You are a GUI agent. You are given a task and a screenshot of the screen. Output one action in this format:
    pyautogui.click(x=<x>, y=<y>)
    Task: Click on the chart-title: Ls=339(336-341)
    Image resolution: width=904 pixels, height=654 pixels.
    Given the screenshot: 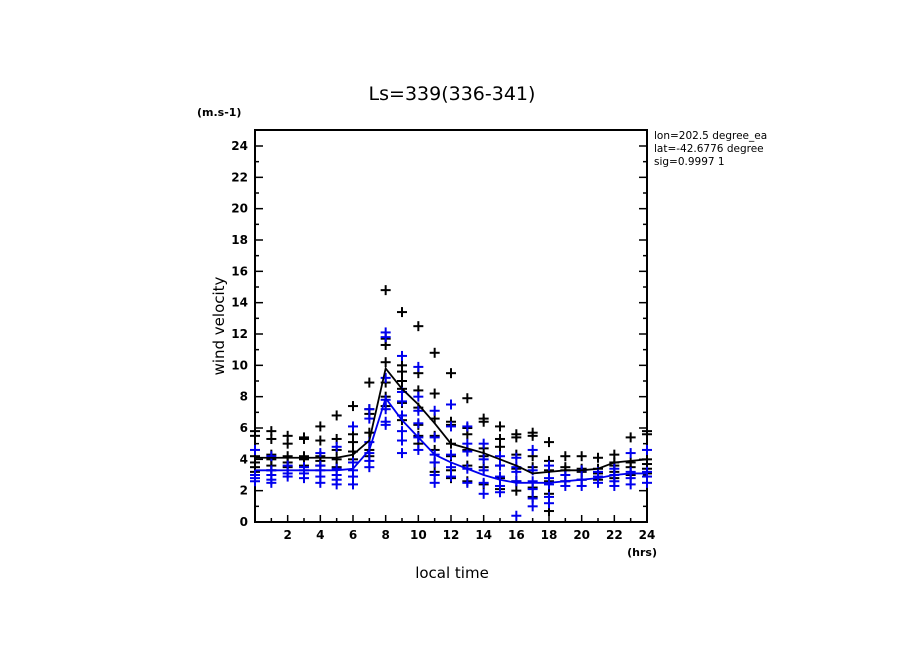 What is the action you would take?
    pyautogui.click(x=452, y=94)
    